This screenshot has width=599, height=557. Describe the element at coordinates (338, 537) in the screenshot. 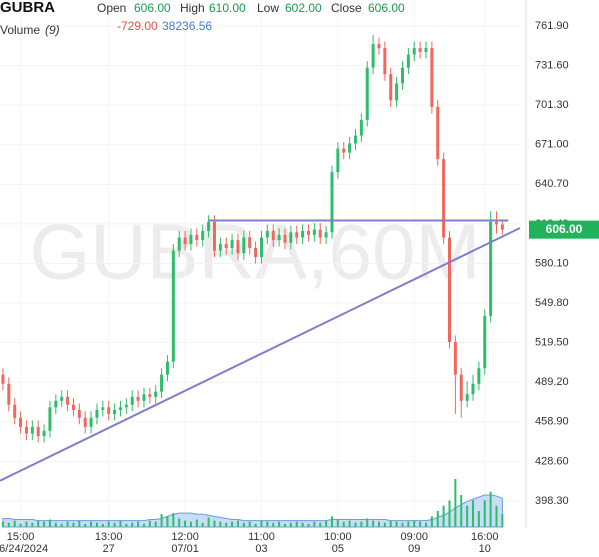

I see `x-tick-label: 10:00` at that location.